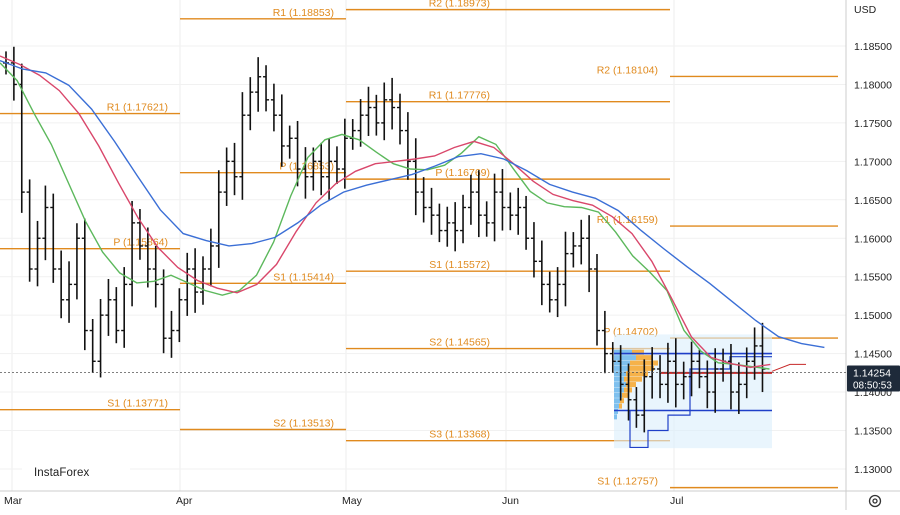 This screenshot has height=515, width=900. I want to click on pivot-label: S1 (1.12757), so click(627, 482).